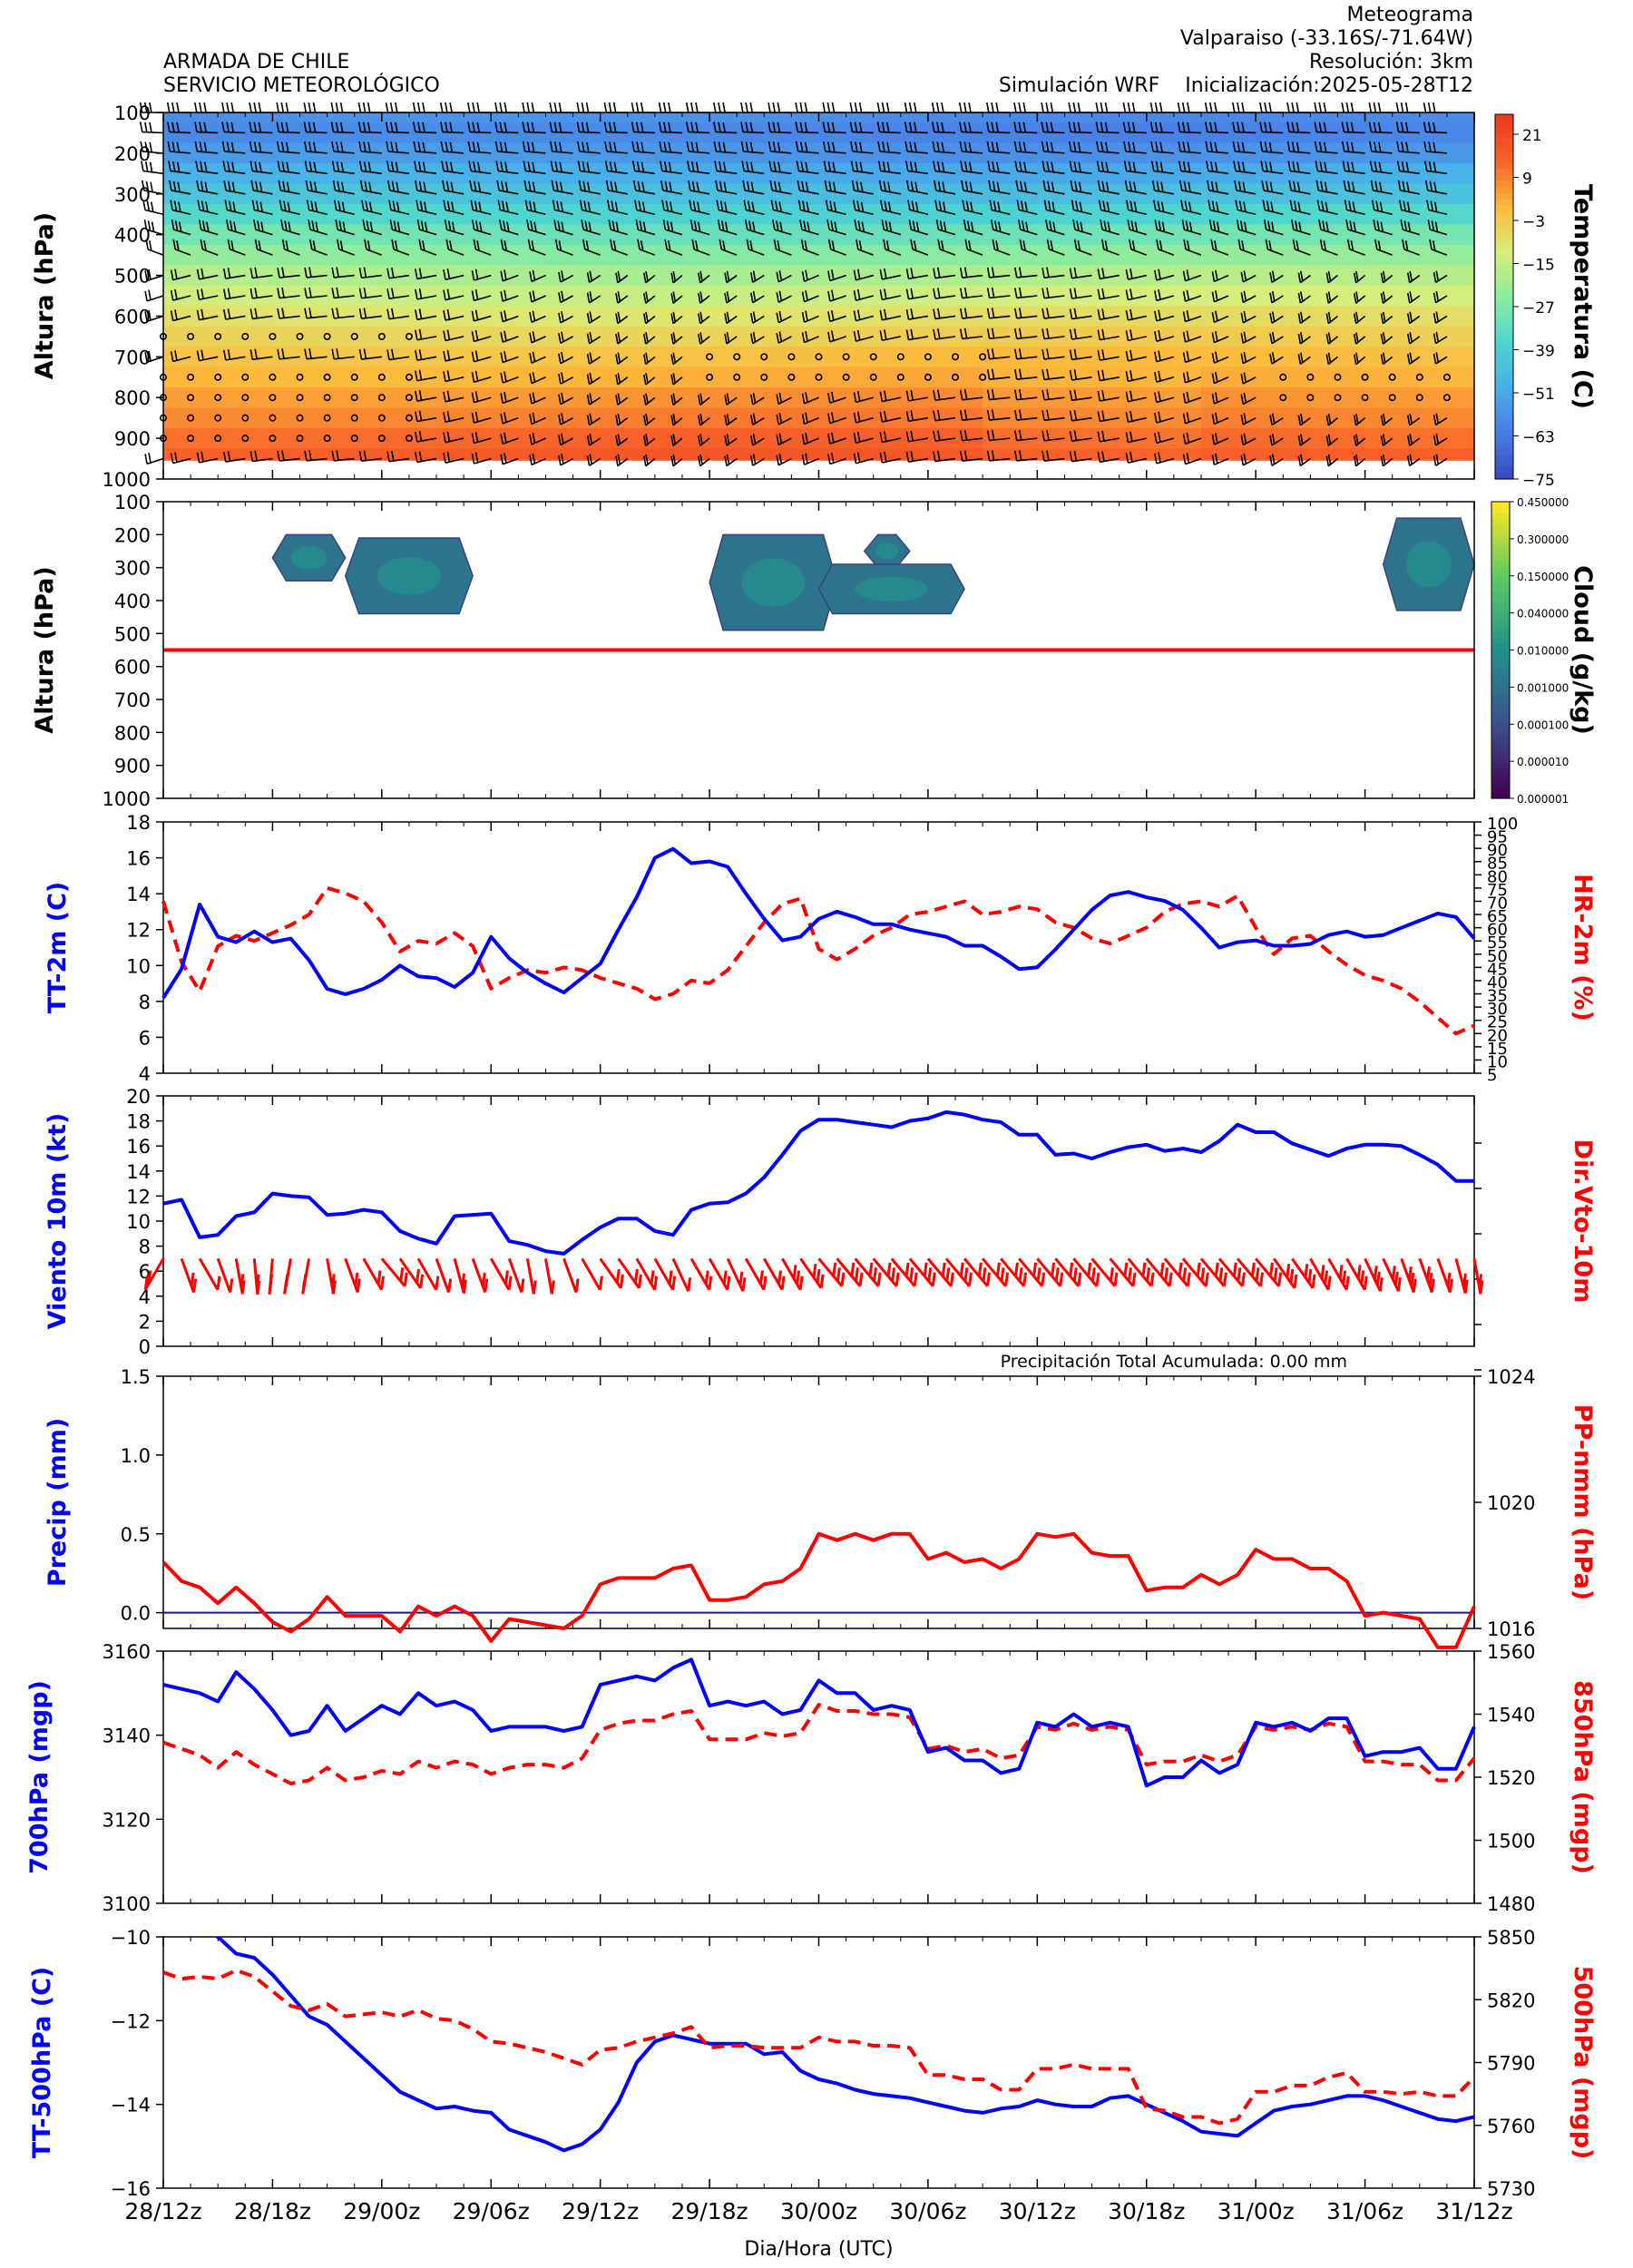 This screenshot has height=2268, width=1633. What do you see at coordinates (600, 2211) in the screenshot?
I see `x-tick-label: 29/12z` at bounding box center [600, 2211].